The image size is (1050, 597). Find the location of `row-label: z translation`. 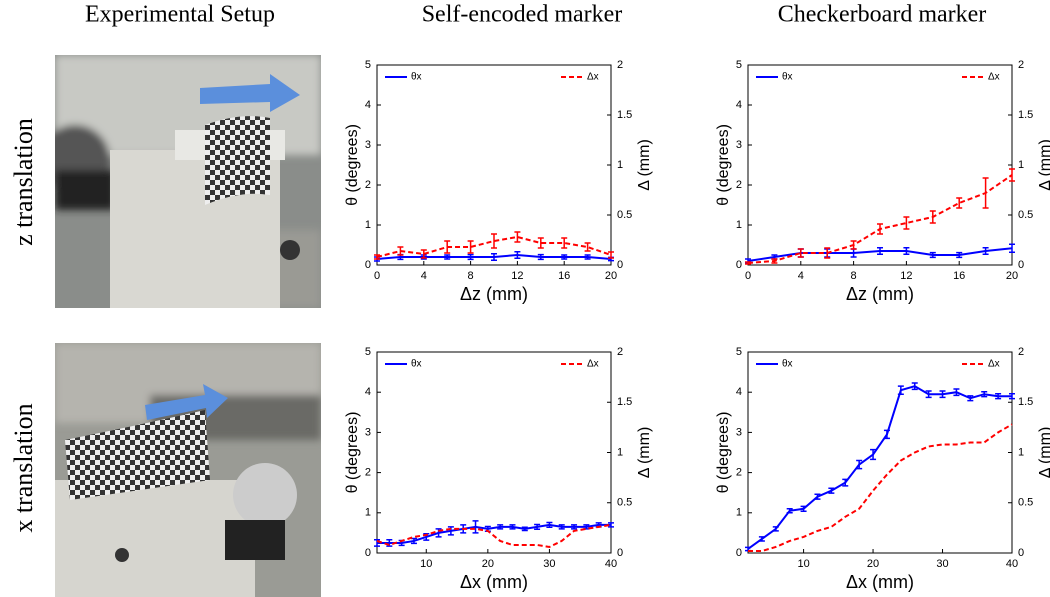

row-label: z translation is located at coordinates (23, 182).